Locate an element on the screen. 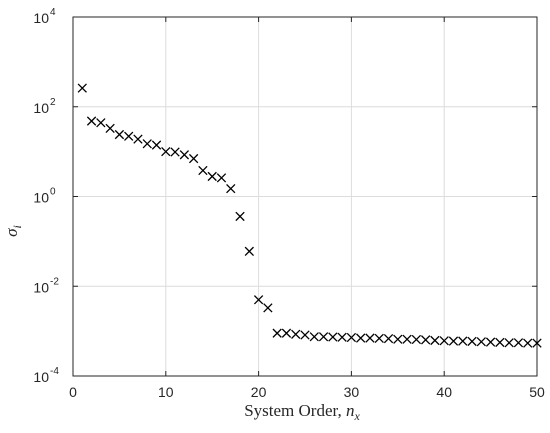 The height and width of the screenshot is (433, 550). y-tick-label-exponent: 0 is located at coordinates (53, 192).